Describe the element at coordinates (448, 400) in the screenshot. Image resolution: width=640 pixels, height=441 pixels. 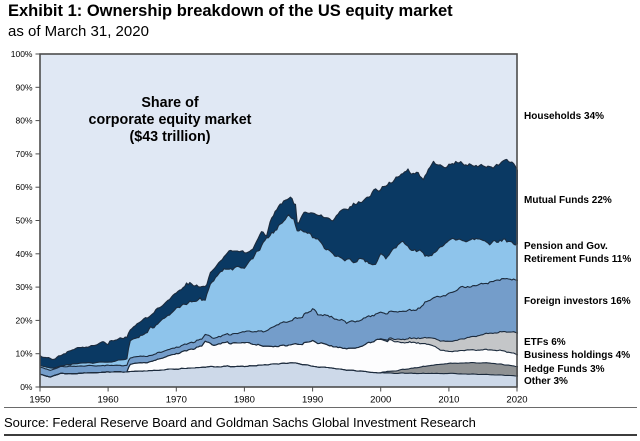
I see `svg-text: 2010` at that location.